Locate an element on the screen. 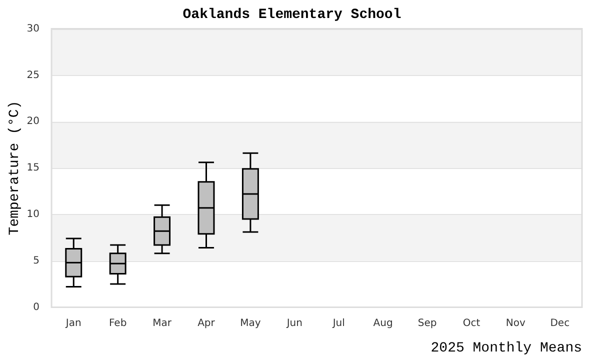 The width and height of the screenshot is (600, 360). y-tick-label: 20 is located at coordinates (33, 122).